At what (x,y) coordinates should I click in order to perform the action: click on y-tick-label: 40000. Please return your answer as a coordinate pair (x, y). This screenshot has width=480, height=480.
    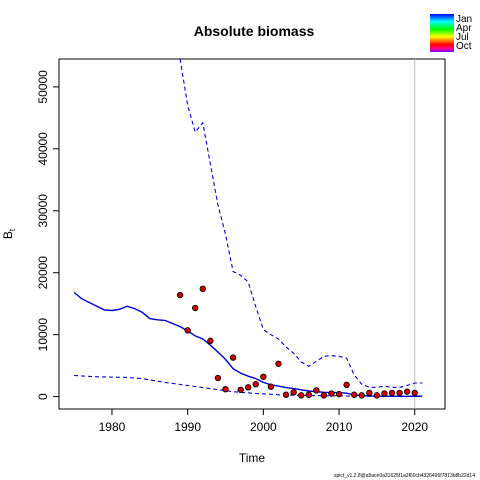
    Looking at the image, I should click on (43, 149).